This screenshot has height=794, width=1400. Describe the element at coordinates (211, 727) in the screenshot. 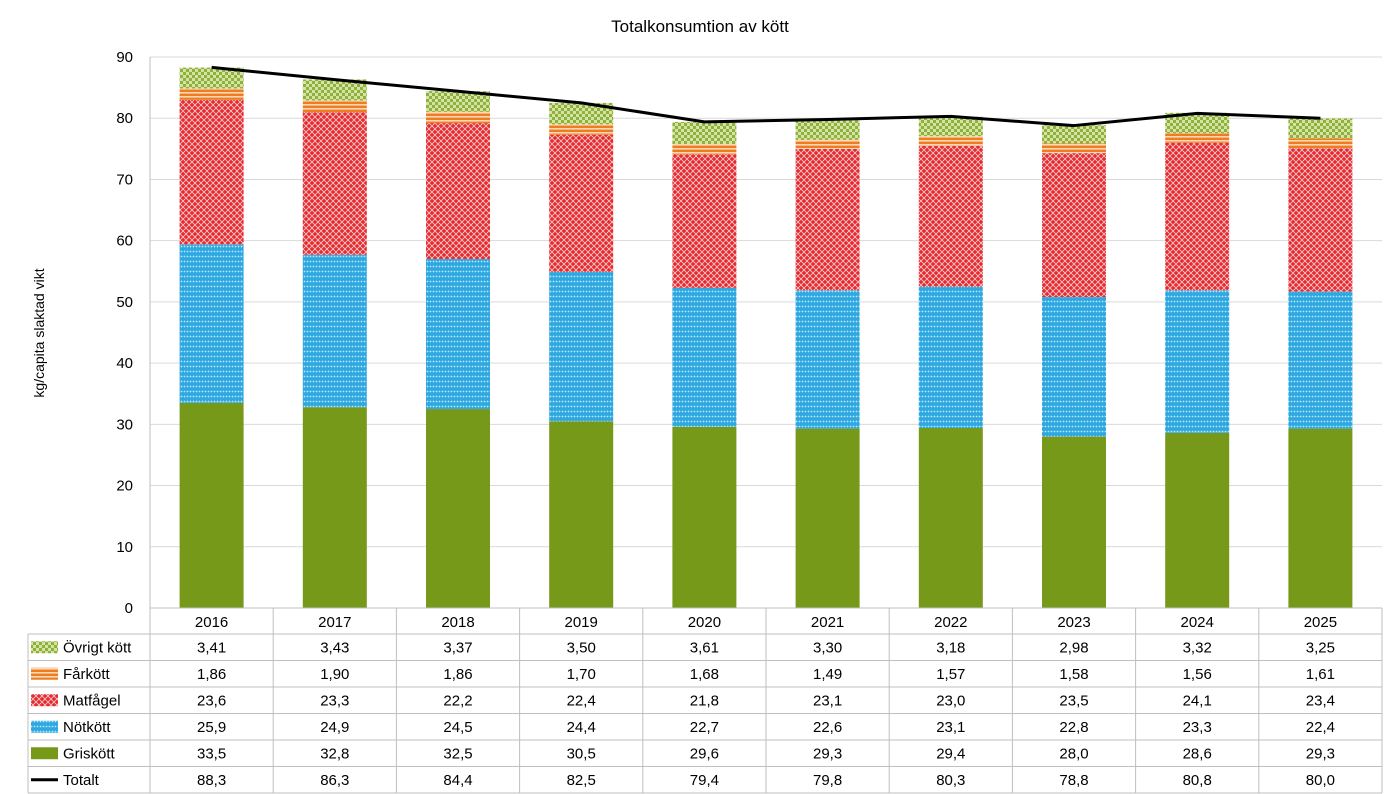

I see `data-label-n-tk-tt: 25,9` at that location.